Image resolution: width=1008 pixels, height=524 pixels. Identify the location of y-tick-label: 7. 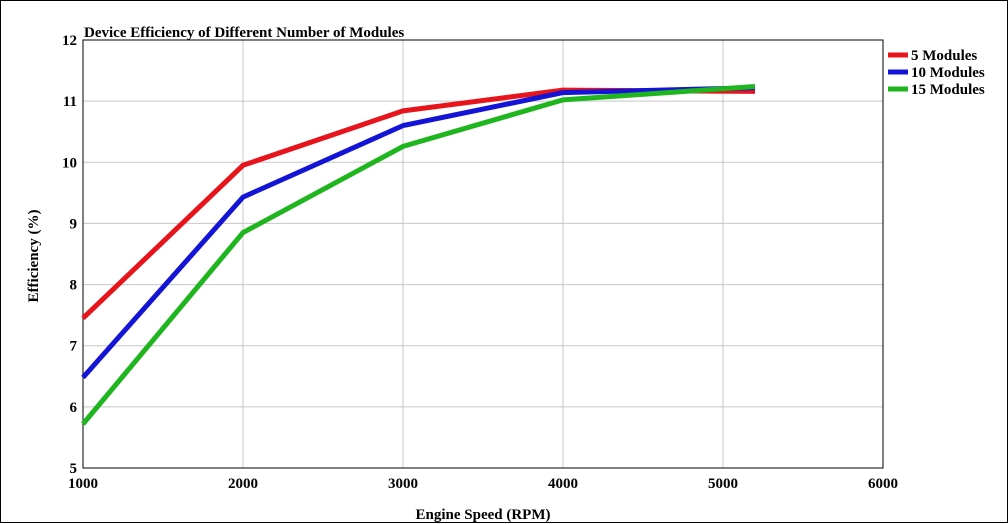
(74, 347).